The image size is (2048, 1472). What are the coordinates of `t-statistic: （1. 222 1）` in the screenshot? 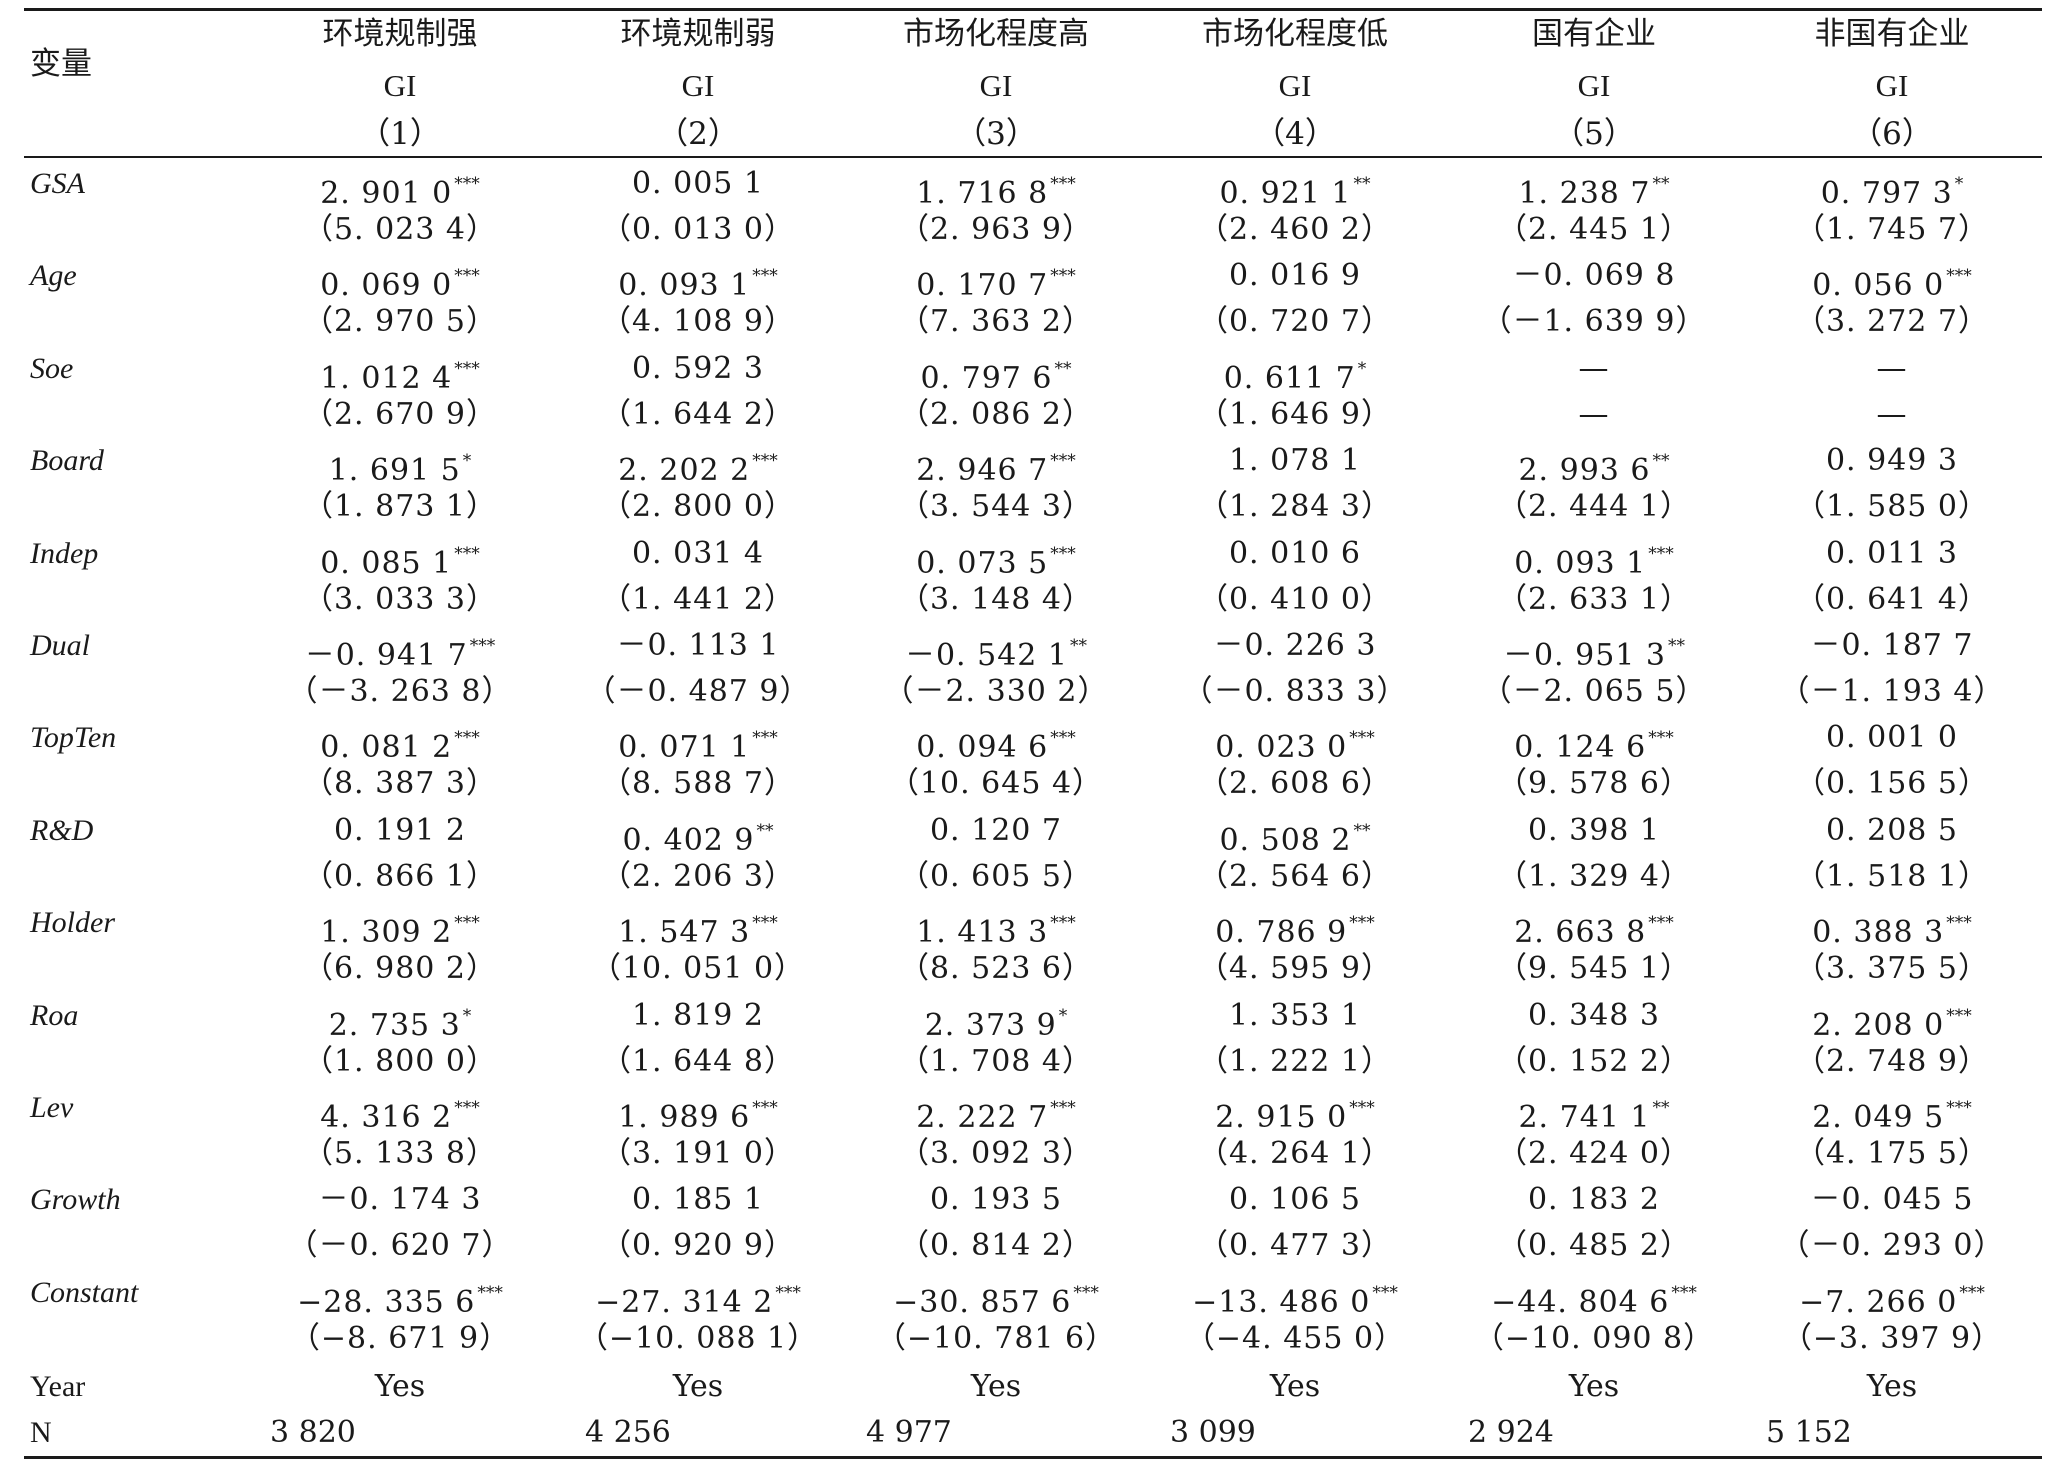 It's located at (1295, 1061).